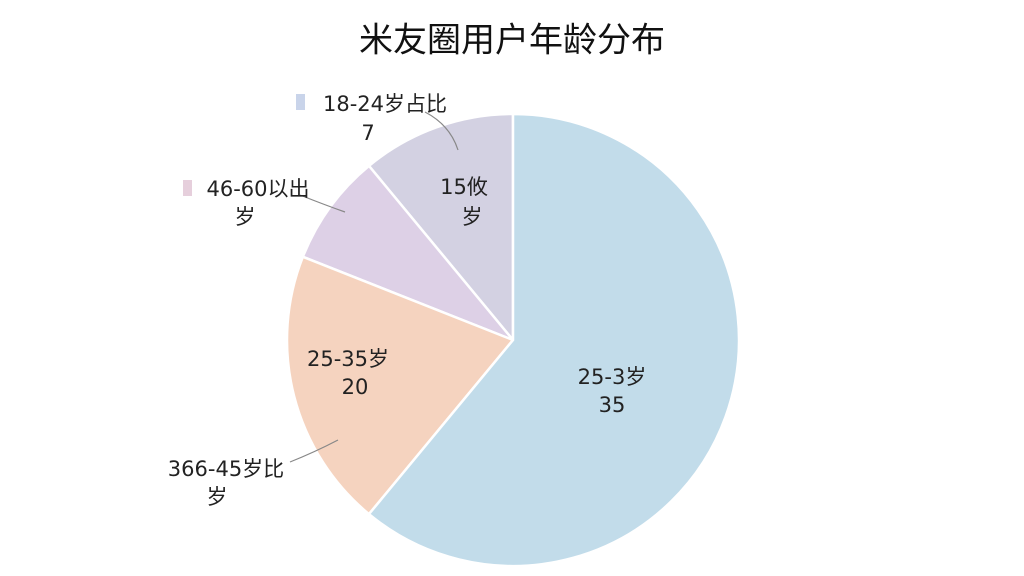  What do you see at coordinates (385, 104) in the screenshot?
I see `slice-label: 18-24岁占比` at bounding box center [385, 104].